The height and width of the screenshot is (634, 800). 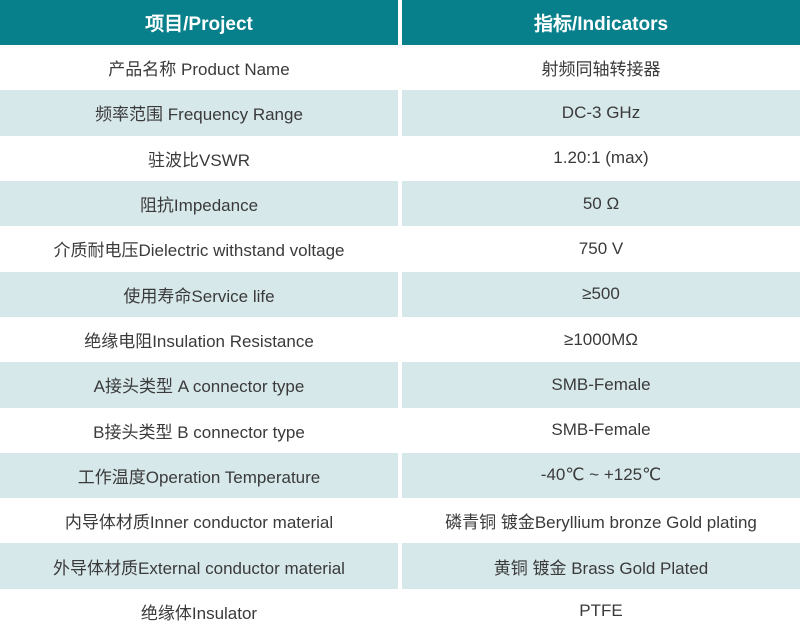 What do you see at coordinates (601, 158) in the screenshot?
I see `cell-indicator: 1.20:1 (max)` at bounding box center [601, 158].